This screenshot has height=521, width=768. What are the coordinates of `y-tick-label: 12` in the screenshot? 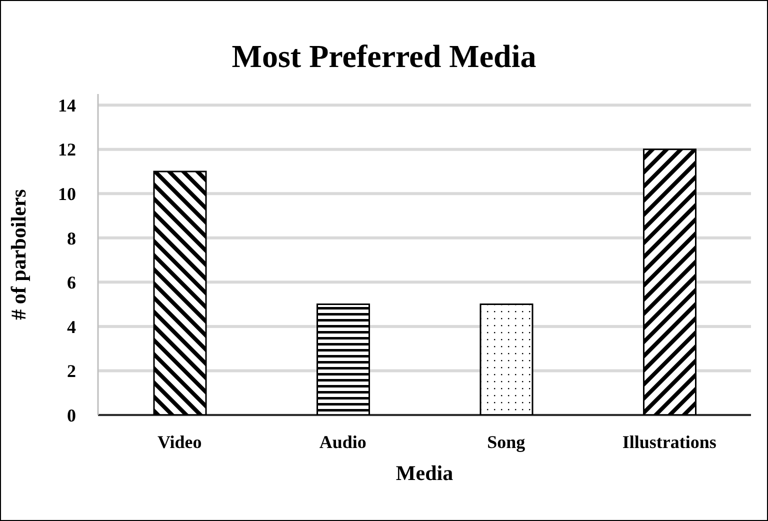 It's located at (67, 150).